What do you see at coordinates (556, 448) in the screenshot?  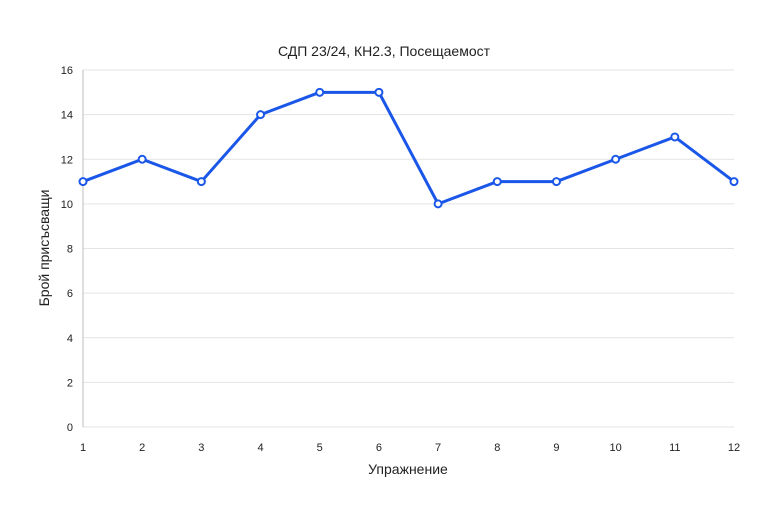 I see `x-tick-label: 9` at bounding box center [556, 448].